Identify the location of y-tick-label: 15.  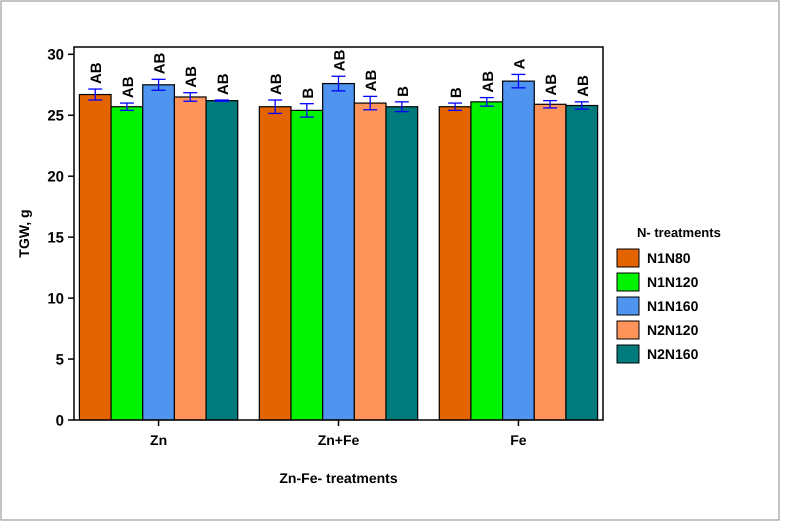
(55, 237).